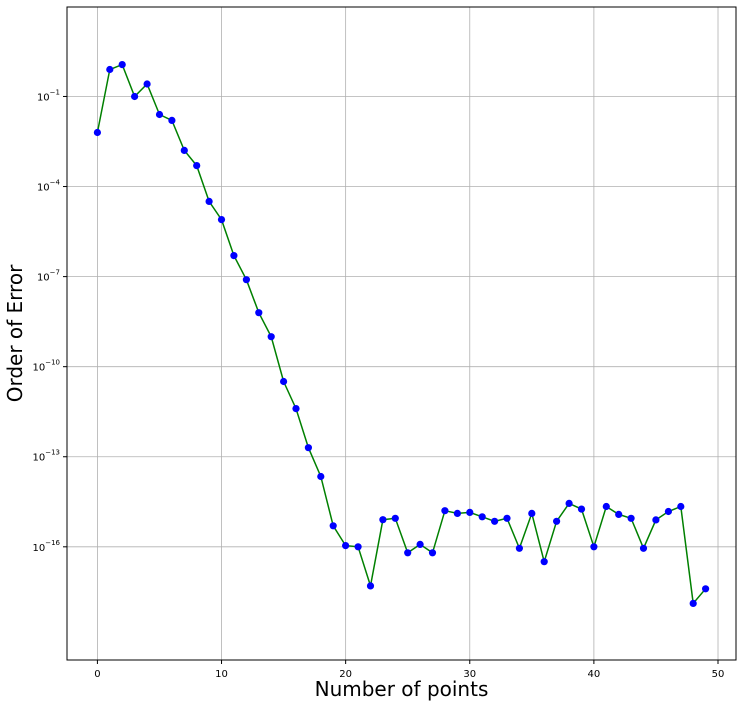 Image resolution: width=743 pixels, height=706 pixels. I want to click on x-tick-label: 0, so click(97, 674).